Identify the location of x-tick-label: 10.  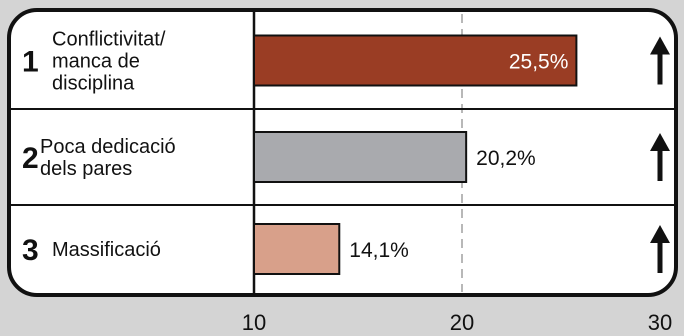
(254, 322).